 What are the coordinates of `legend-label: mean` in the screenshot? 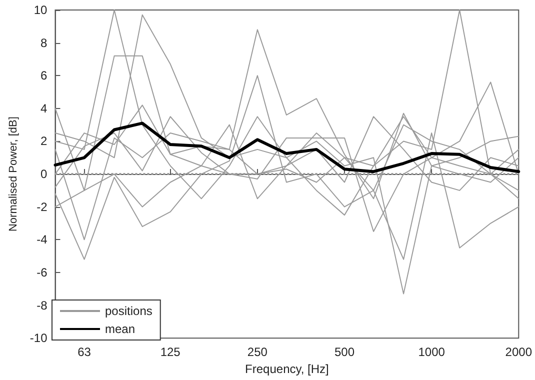 It's located at (120, 329).